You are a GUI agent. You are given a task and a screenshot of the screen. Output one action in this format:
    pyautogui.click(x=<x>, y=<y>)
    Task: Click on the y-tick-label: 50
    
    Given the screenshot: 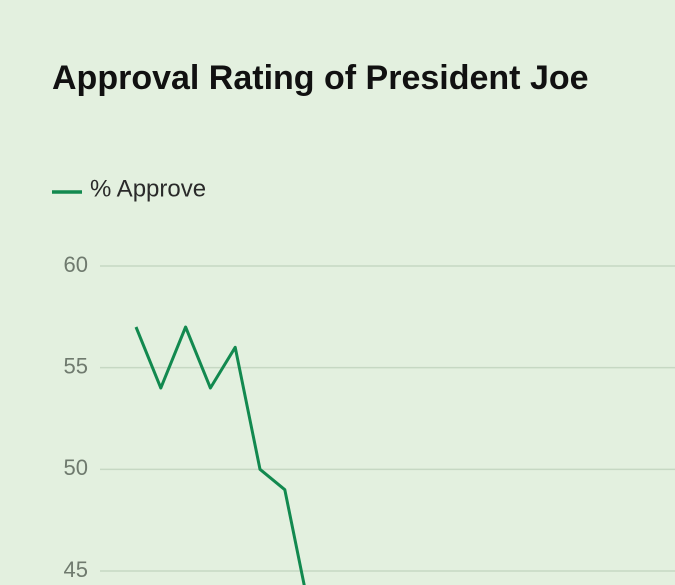 What is the action you would take?
    pyautogui.click(x=76, y=467)
    